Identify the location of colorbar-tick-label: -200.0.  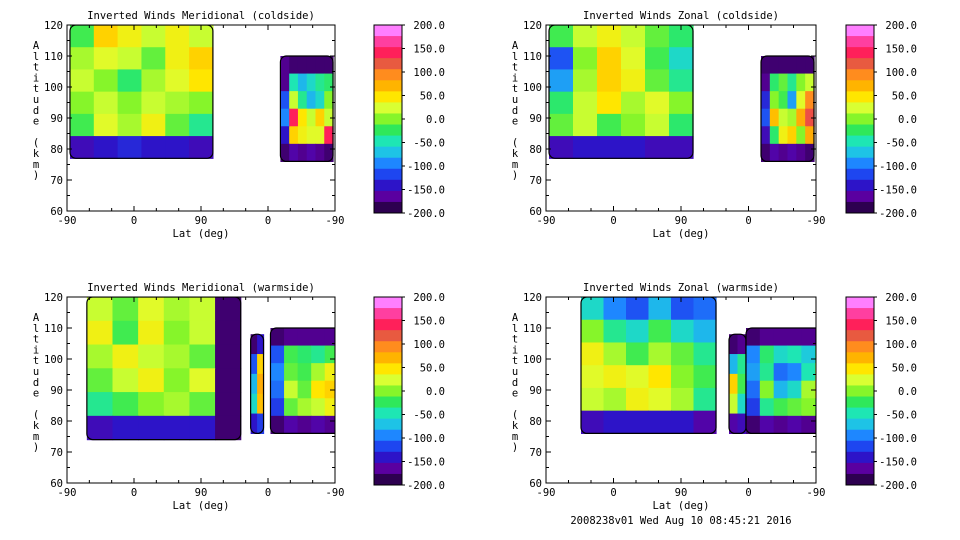
(898, 486).